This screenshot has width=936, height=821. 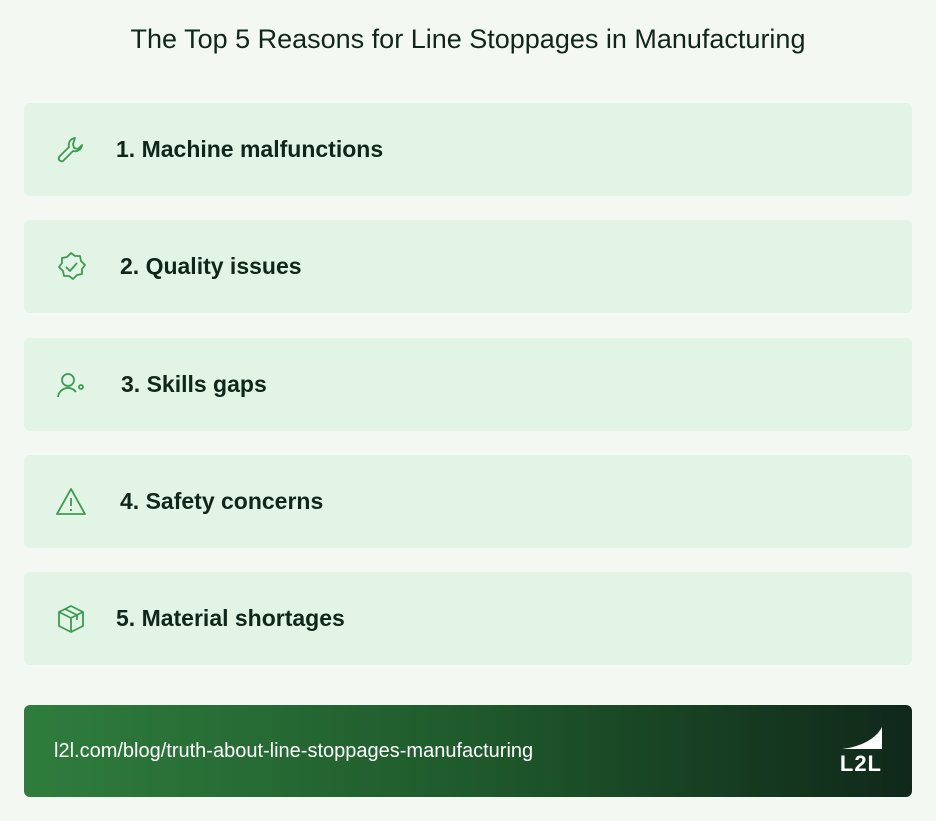 What do you see at coordinates (862, 738) in the screenshot?
I see `logo-mark` at bounding box center [862, 738].